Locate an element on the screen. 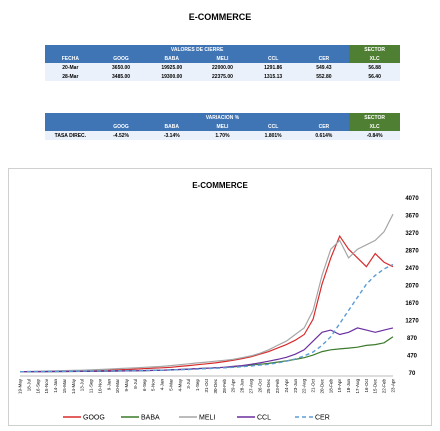  table-row: VARIACION % SECTOR is located at coordinates (222, 122).